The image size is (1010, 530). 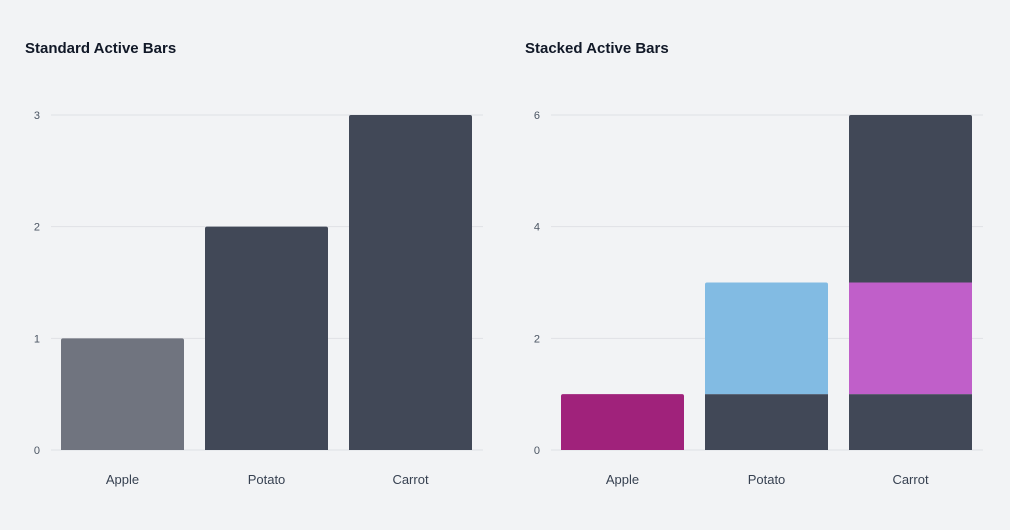 What do you see at coordinates (37, 339) in the screenshot?
I see `y-tick-label: 1` at bounding box center [37, 339].